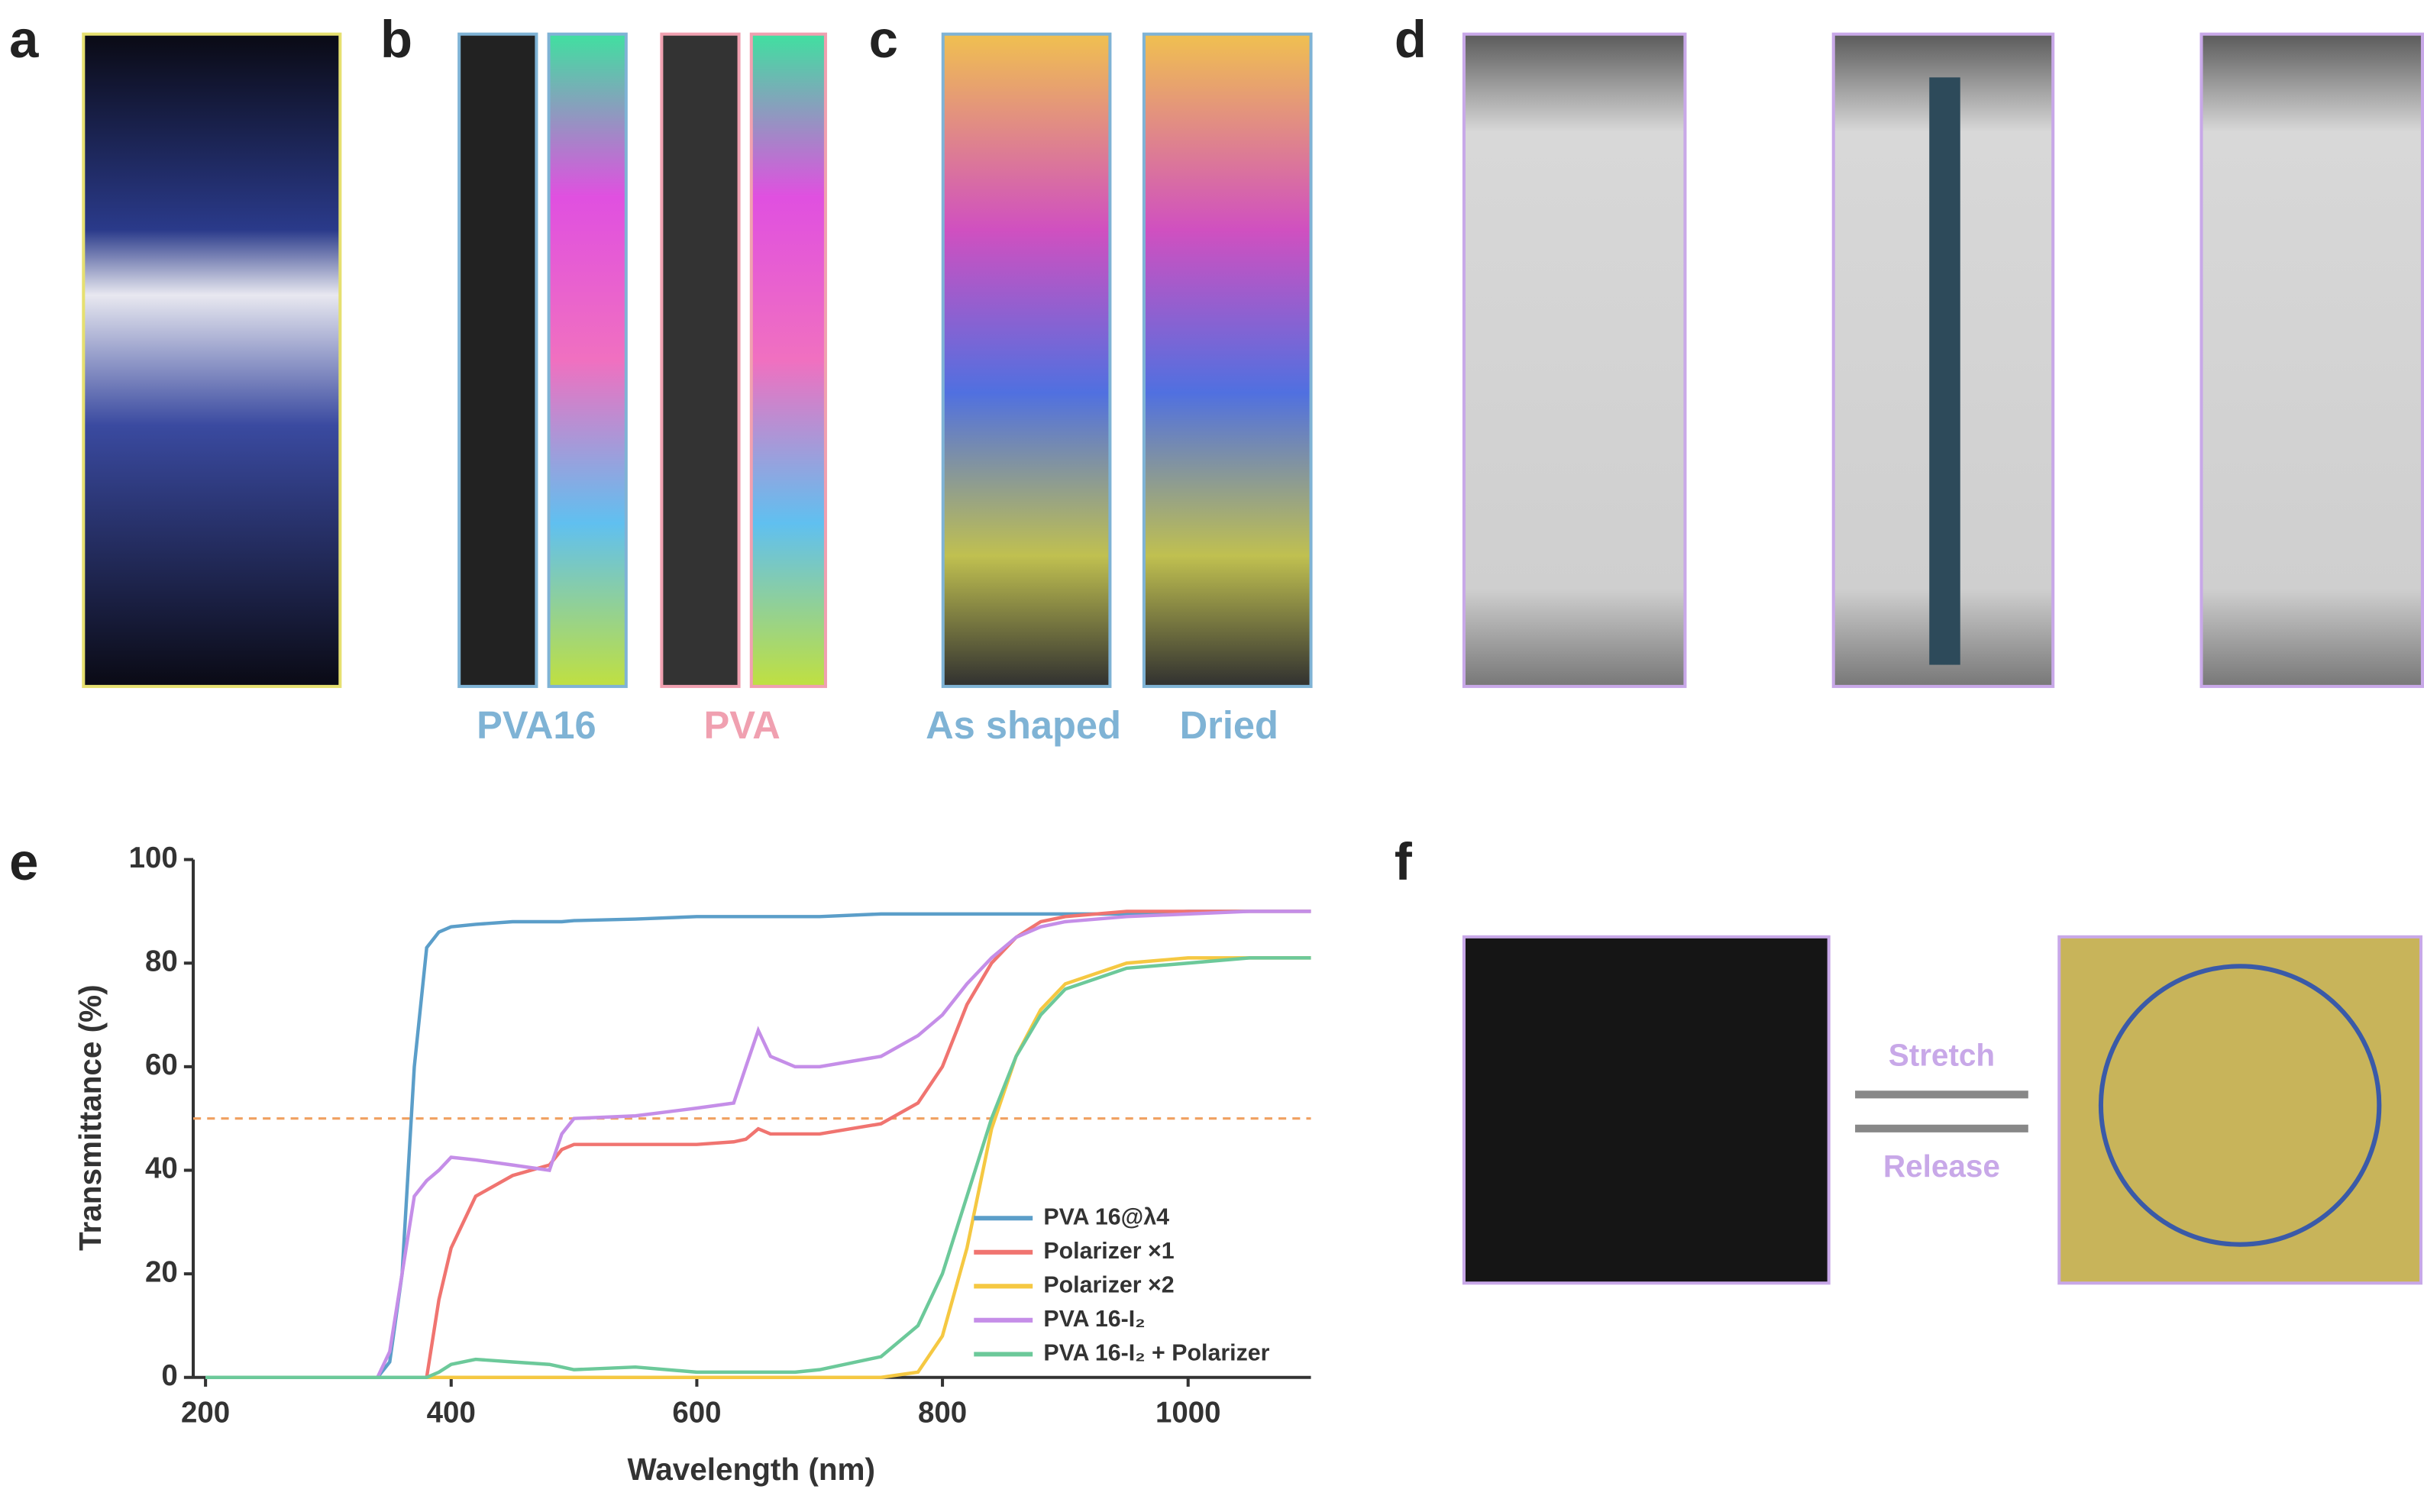 This screenshot has width=2424, height=1512. What do you see at coordinates (1411, 39) in the screenshot?
I see `panel-label: d` at bounding box center [1411, 39].